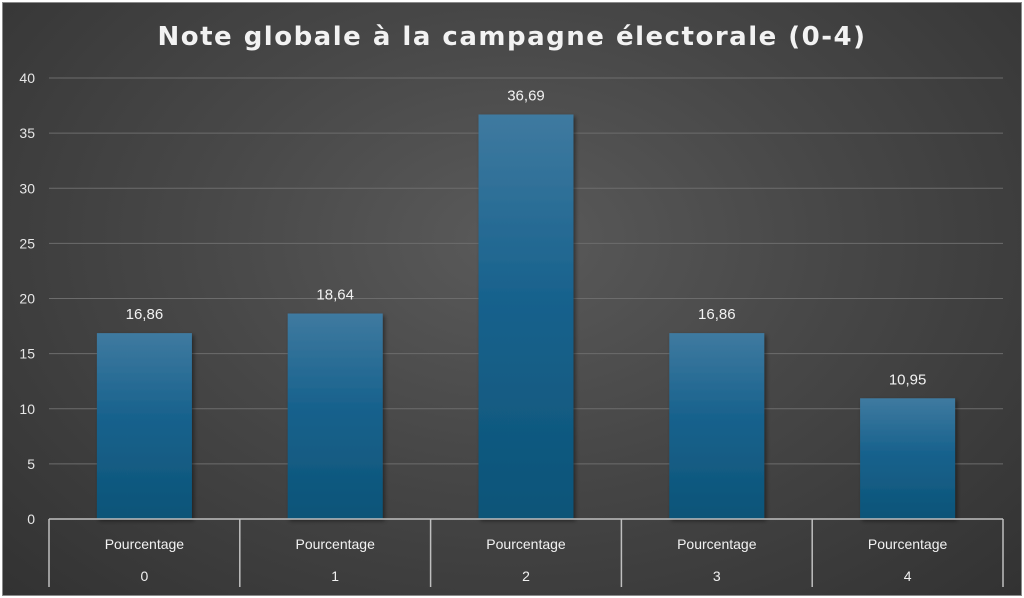 This screenshot has width=1024, height=598. I want to click on y-tick-label: 15, so click(27, 354).